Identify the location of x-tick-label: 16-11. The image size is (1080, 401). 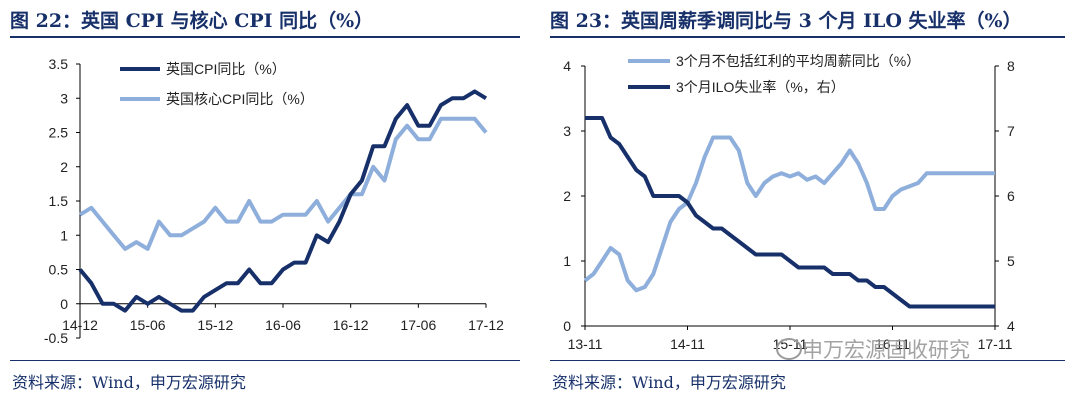
(892, 344).